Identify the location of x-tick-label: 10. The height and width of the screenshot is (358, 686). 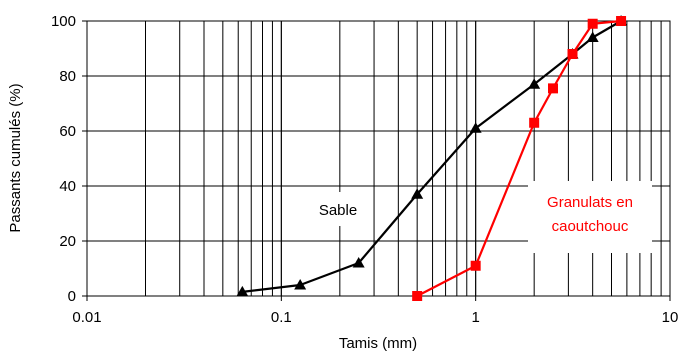
(670, 317).